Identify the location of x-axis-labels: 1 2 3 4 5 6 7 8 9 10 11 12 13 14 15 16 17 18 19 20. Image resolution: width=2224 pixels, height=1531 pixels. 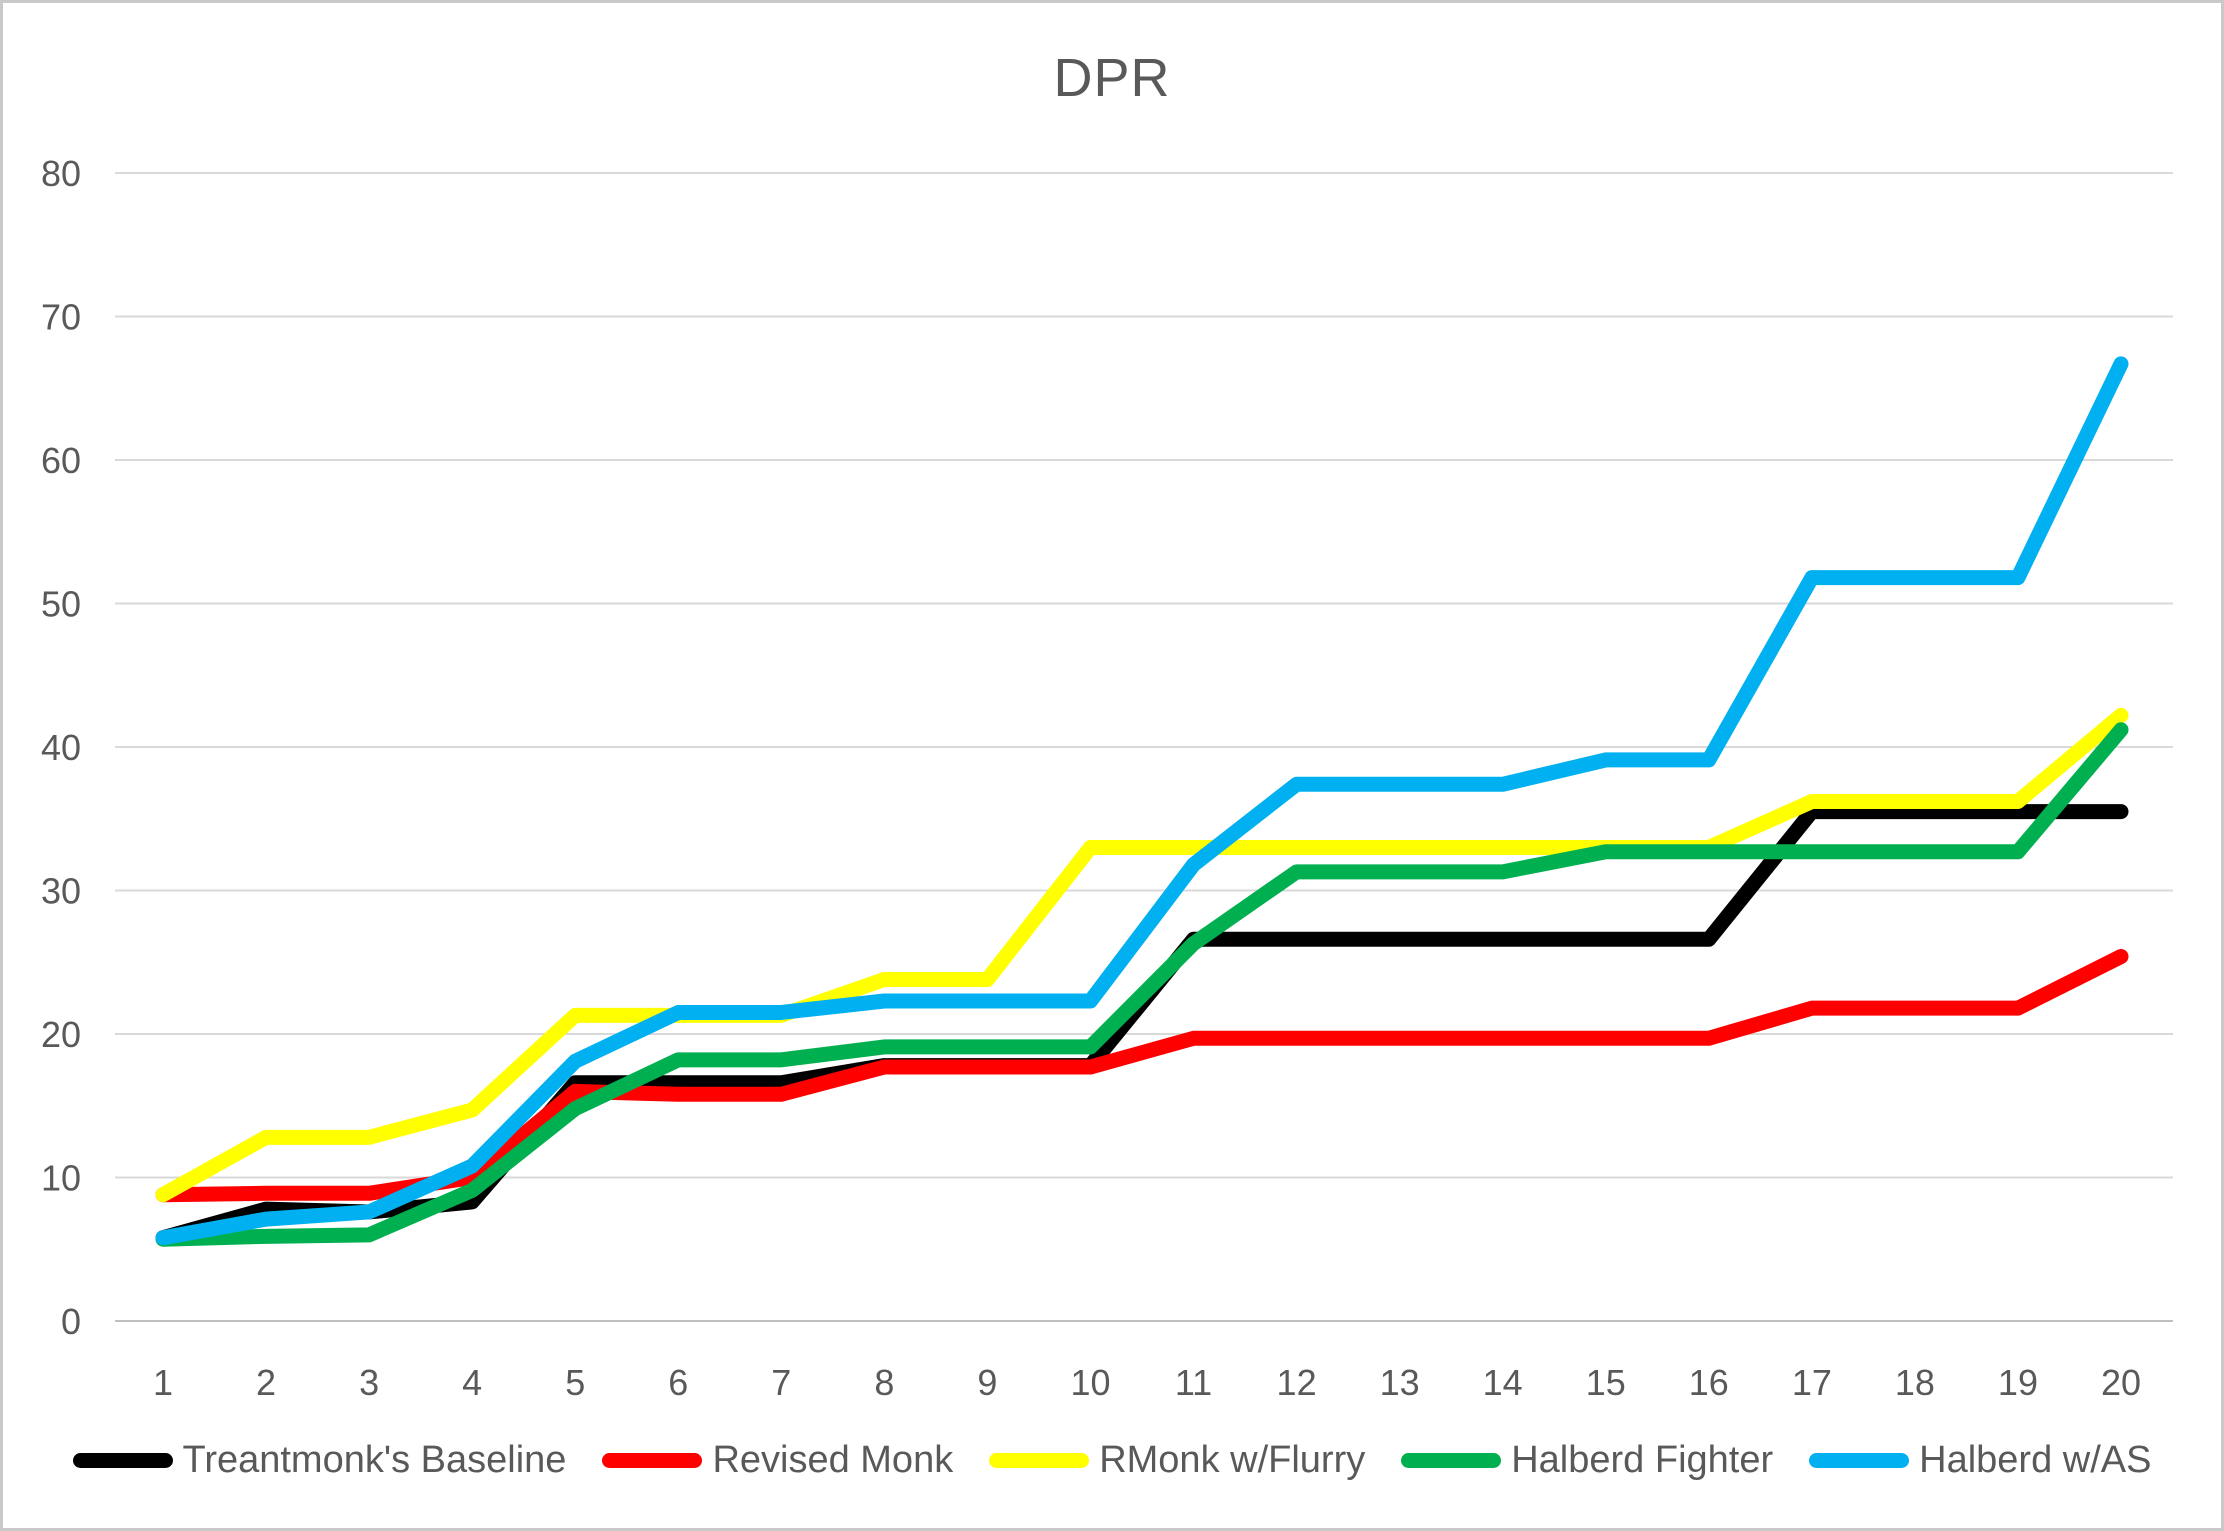
(1147, 1382).